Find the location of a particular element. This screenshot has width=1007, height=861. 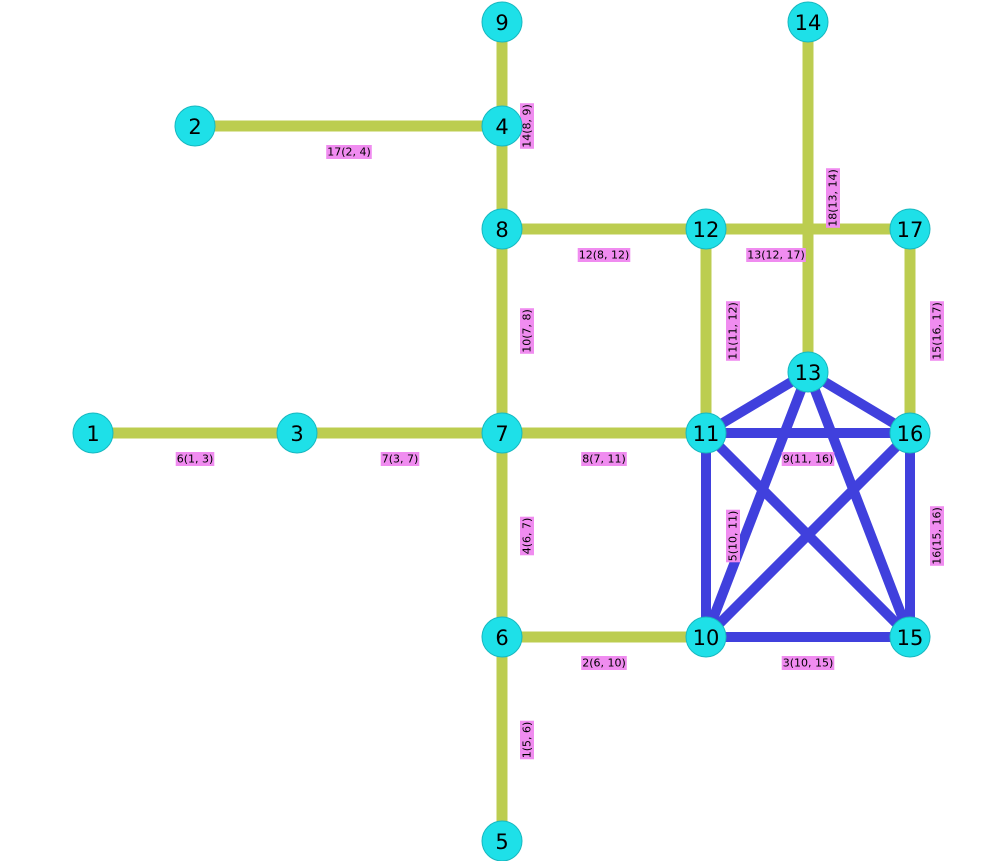

node-15: 15 is located at coordinates (910, 637).